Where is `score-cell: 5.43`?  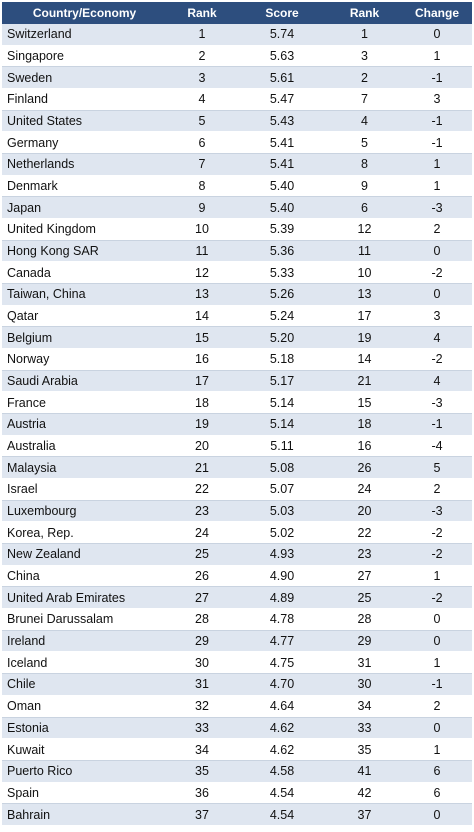
score-cell: 5.43 is located at coordinates (282, 121).